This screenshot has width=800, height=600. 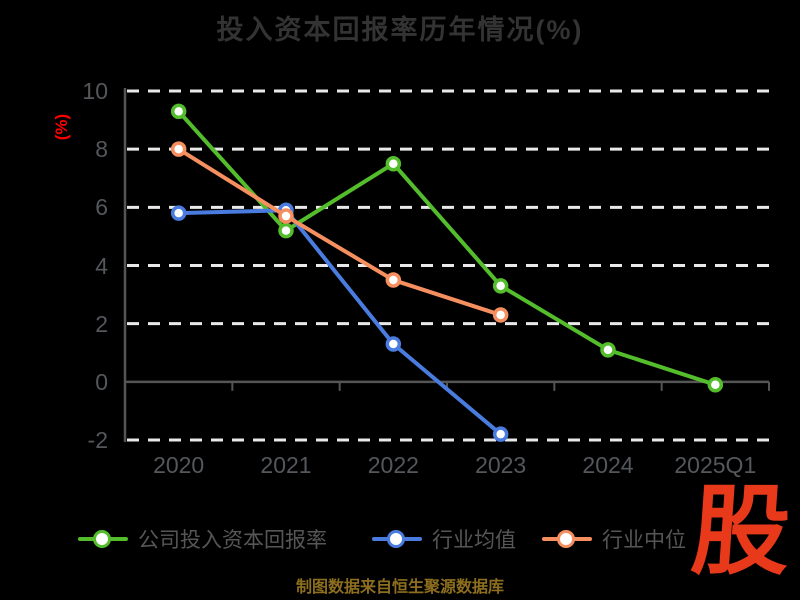 What do you see at coordinates (179, 465) in the screenshot?
I see `x-tick-label: 2020` at bounding box center [179, 465].